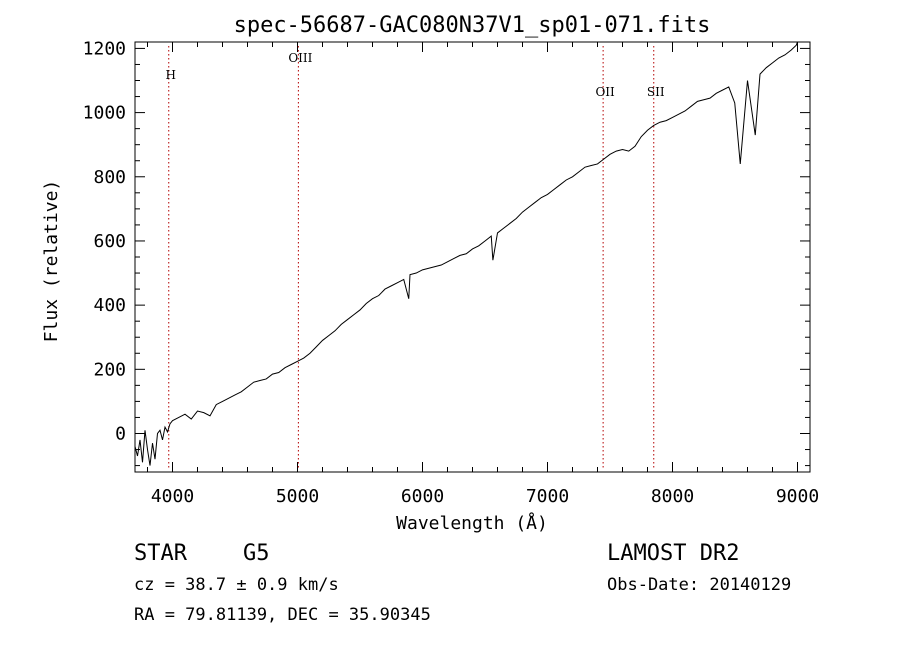  What do you see at coordinates (699, 585) in the screenshot?
I see `obs-date: Obs-Date: 20140129` at bounding box center [699, 585].